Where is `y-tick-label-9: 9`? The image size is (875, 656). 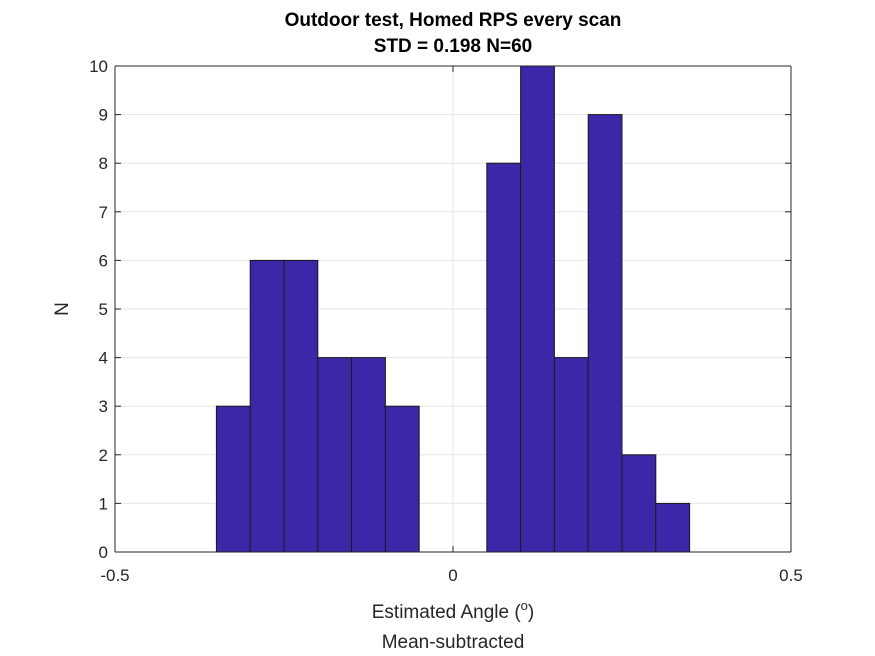
y-tick-label-9: 9 is located at coordinates (103, 115).